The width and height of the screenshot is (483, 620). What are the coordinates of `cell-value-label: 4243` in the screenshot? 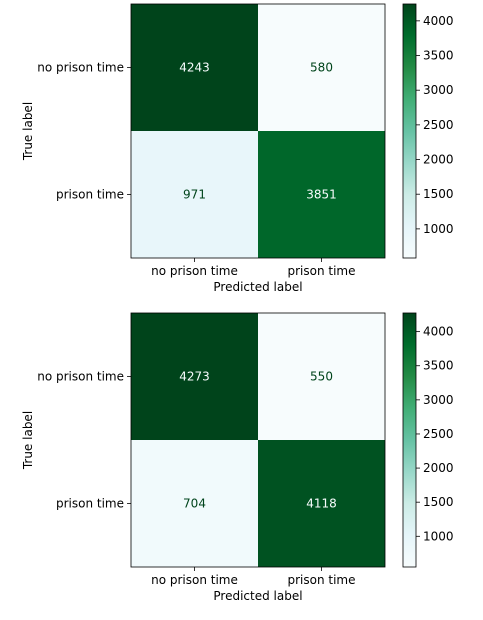 It's located at (194, 68).